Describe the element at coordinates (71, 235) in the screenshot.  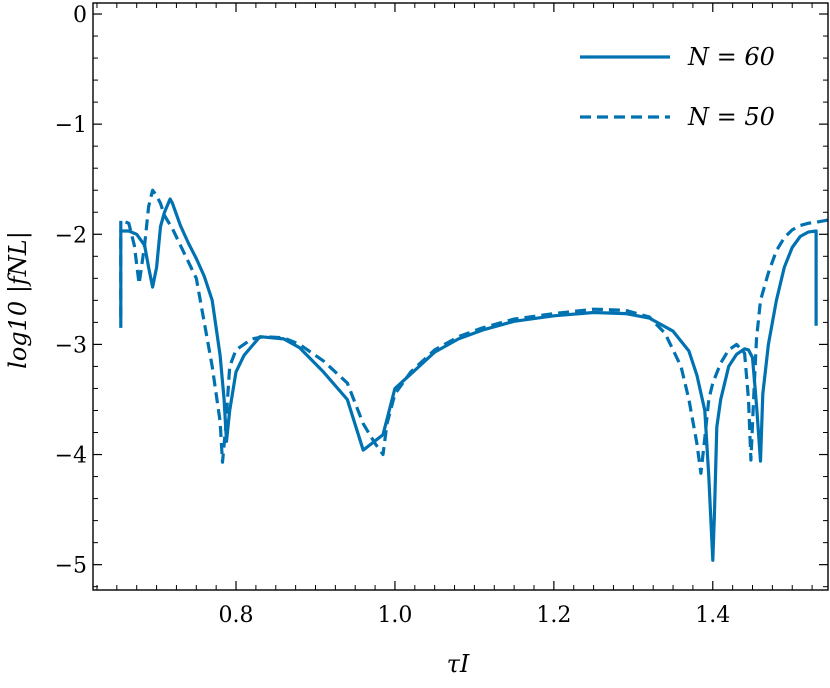
I see `y-tick-label: −2` at that location.